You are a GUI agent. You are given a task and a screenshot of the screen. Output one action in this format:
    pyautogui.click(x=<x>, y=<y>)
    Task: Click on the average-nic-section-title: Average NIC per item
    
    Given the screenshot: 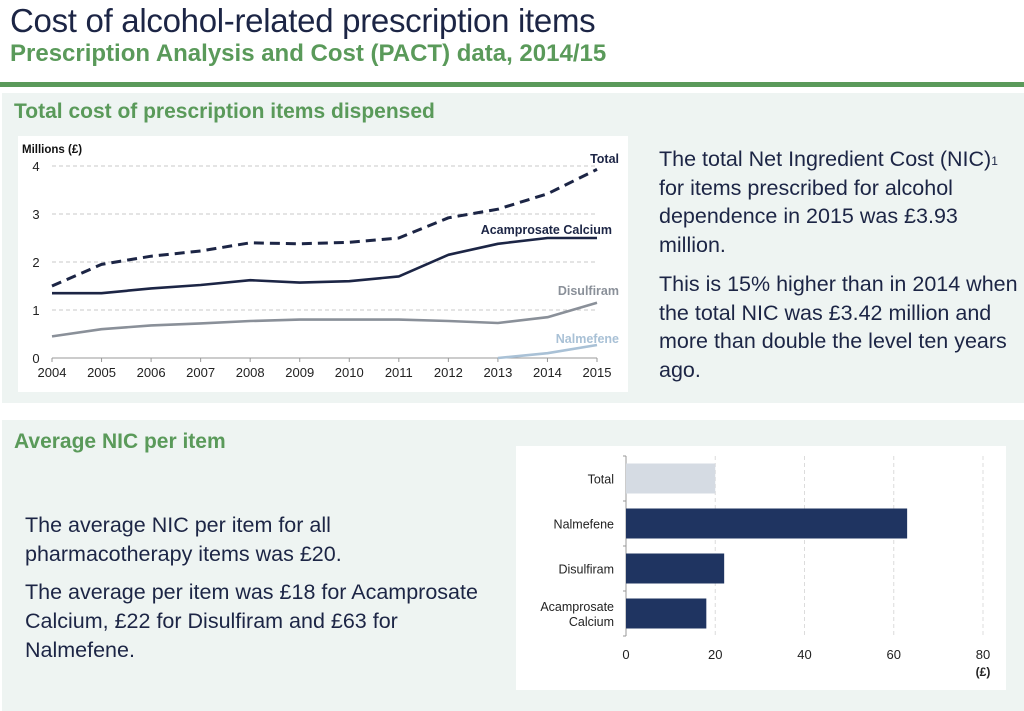 What is the action you would take?
    pyautogui.click(x=120, y=441)
    